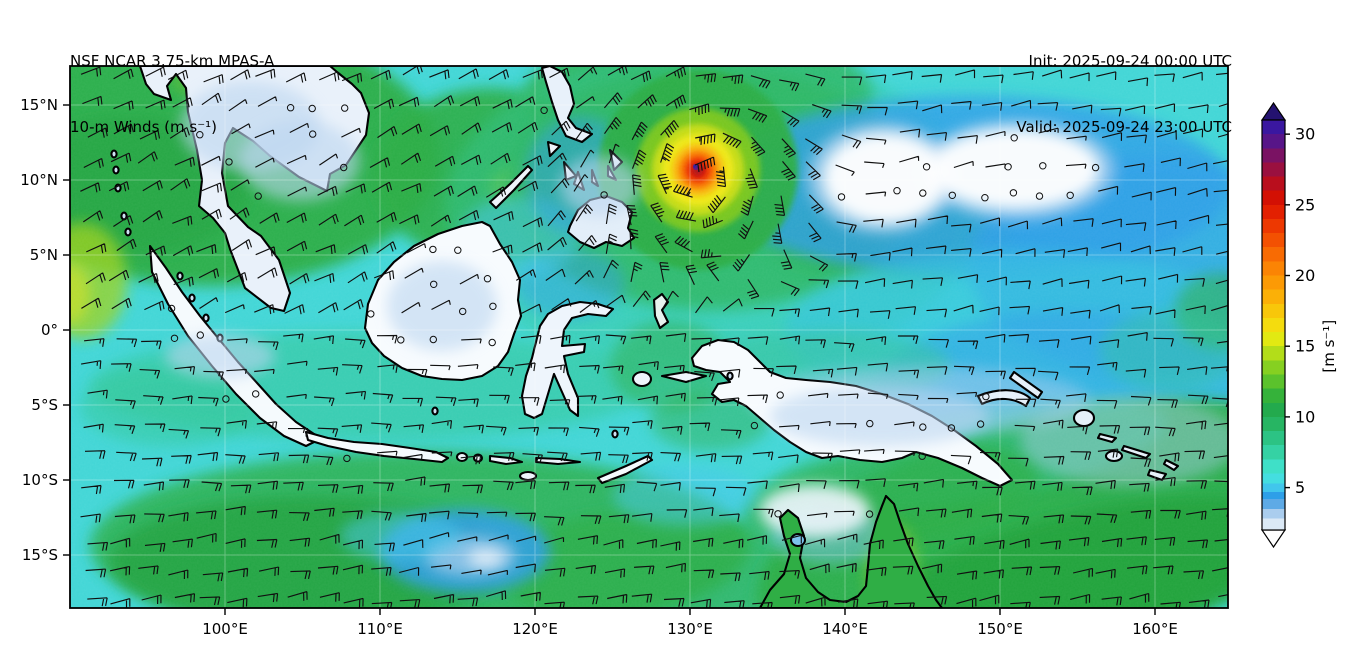 This screenshot has height=654, width=1353. Describe the element at coordinates (1130, 61) in the screenshot. I see `init-time-label: Init: 2025-09-24 00:00 UTC` at that location.